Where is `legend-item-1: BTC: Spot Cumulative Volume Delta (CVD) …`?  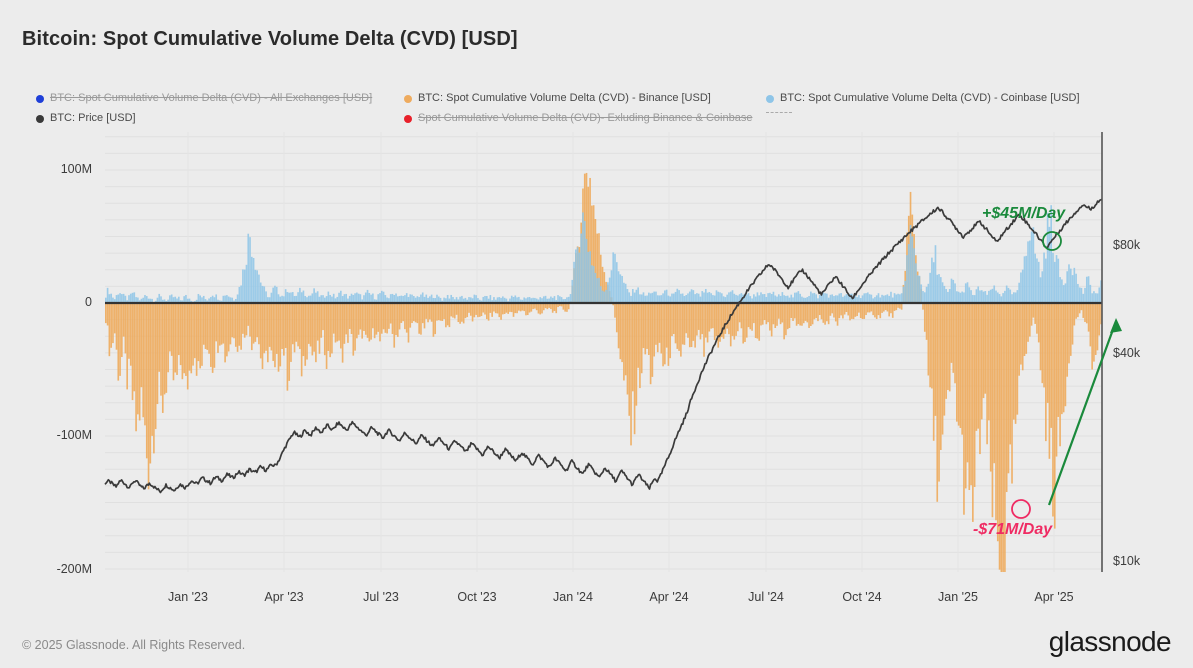
legend-item-1: BTC: Spot Cumulative Volume Delta (CVD) … is located at coordinates (557, 98).